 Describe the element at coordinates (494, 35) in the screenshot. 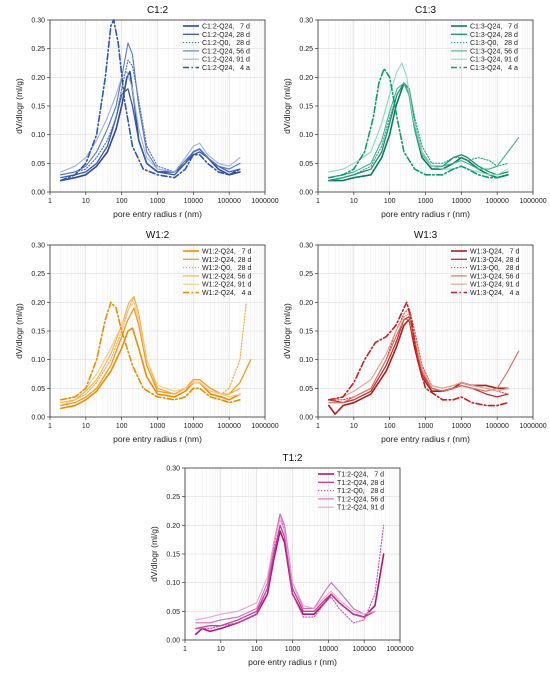

I see `legend-label: C1:3-Q24, 28 d` at that location.